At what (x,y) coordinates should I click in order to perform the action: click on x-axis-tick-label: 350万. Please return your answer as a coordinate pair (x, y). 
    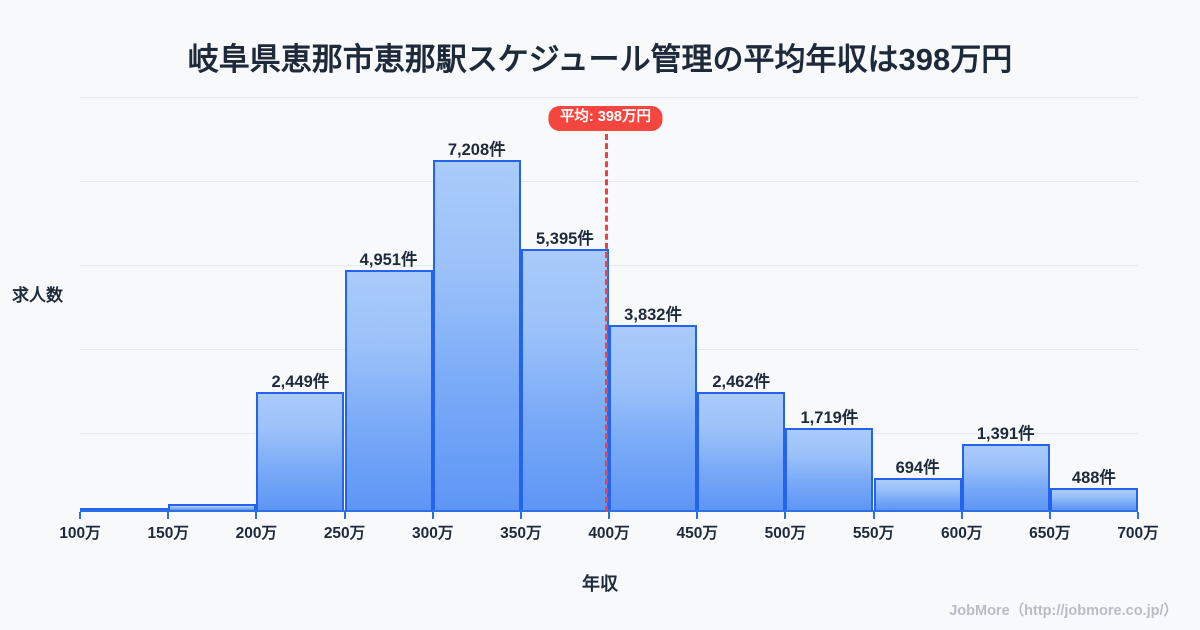
    Looking at the image, I should click on (521, 533).